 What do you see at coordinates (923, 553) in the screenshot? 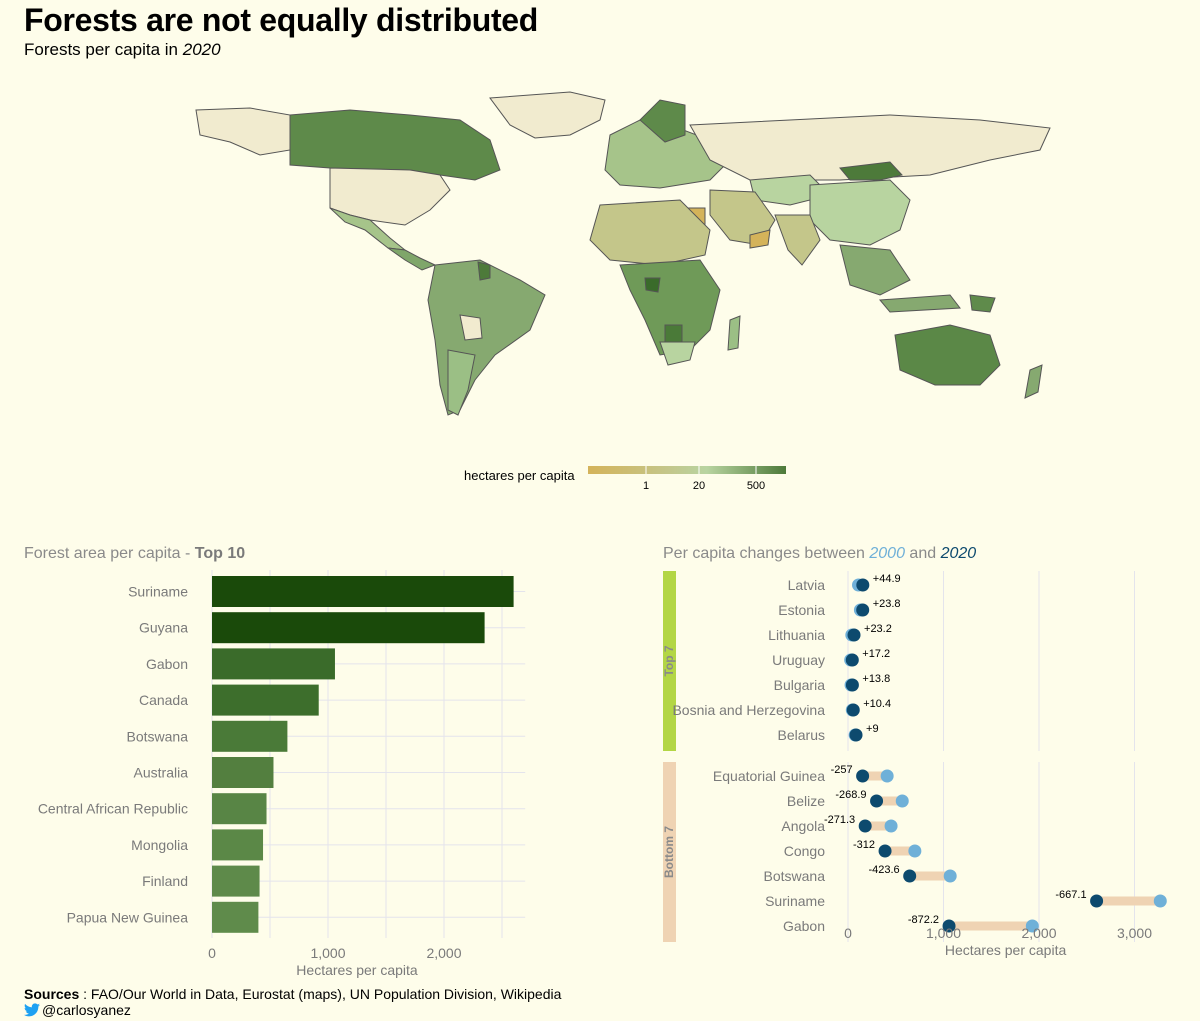
I see `dumbbell-and: and` at bounding box center [923, 553].